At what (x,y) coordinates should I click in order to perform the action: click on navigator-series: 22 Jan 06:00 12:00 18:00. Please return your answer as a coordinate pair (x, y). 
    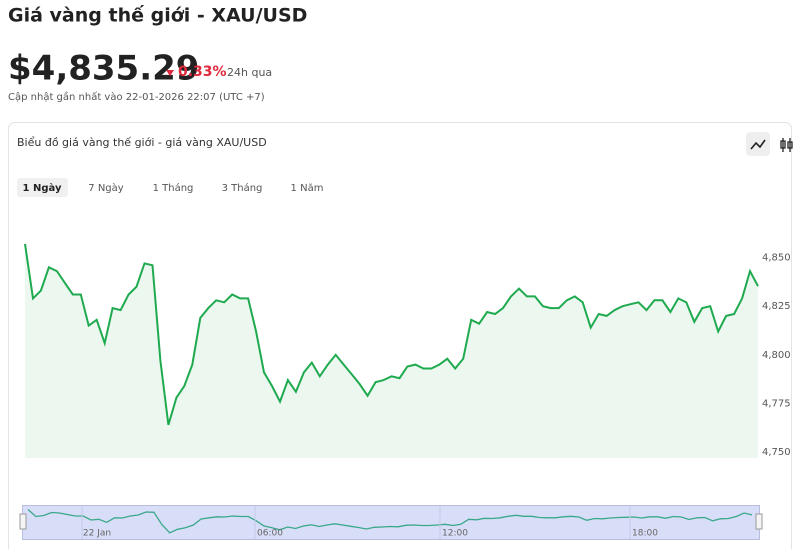
    Looking at the image, I should click on (391, 522).